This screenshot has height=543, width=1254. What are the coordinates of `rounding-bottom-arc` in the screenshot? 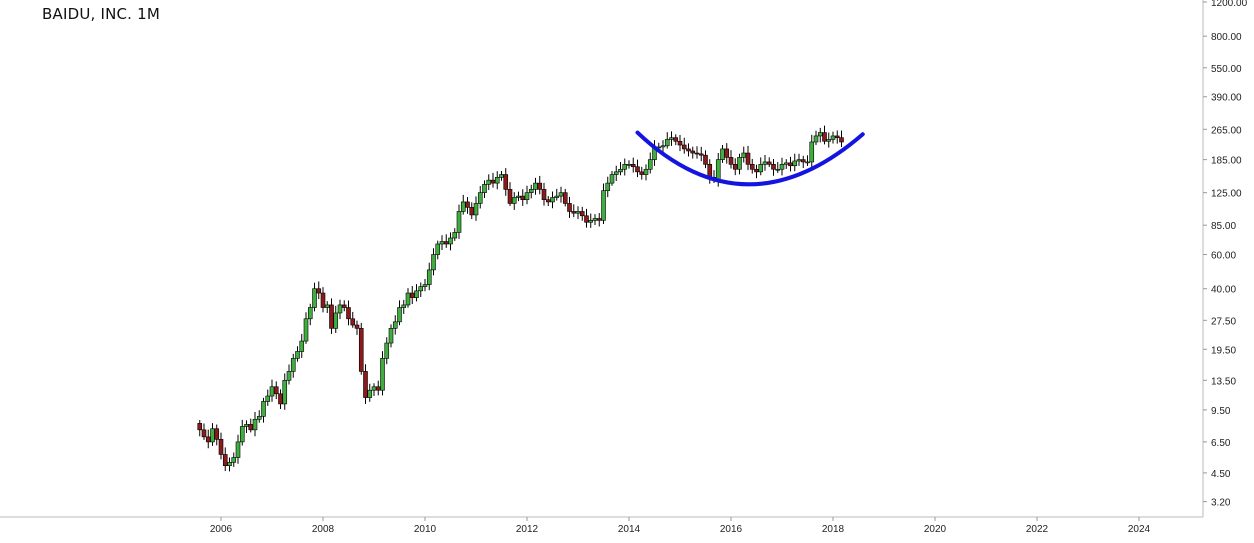 It's located at (750, 158).